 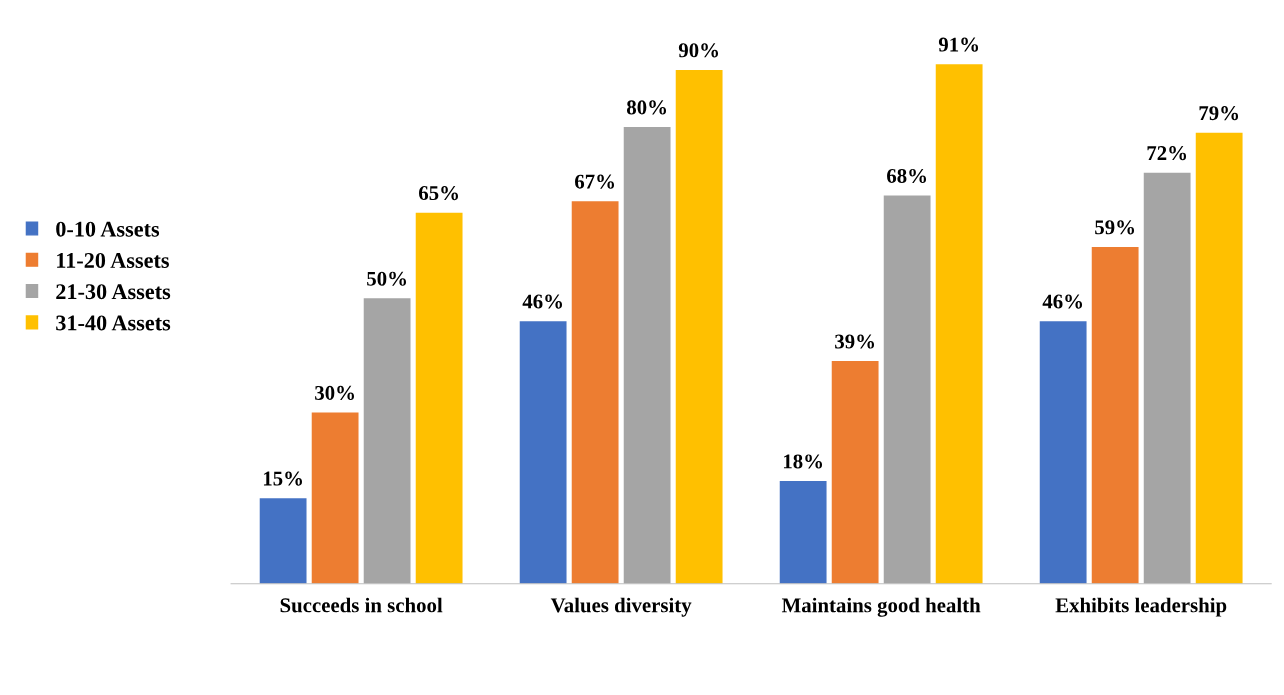 I want to click on legend-label: 0-10 Assets, so click(x=108, y=229).